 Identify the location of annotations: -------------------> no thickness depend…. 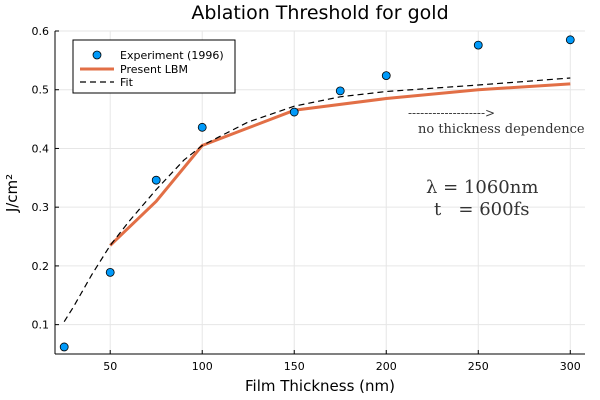
(496, 163).